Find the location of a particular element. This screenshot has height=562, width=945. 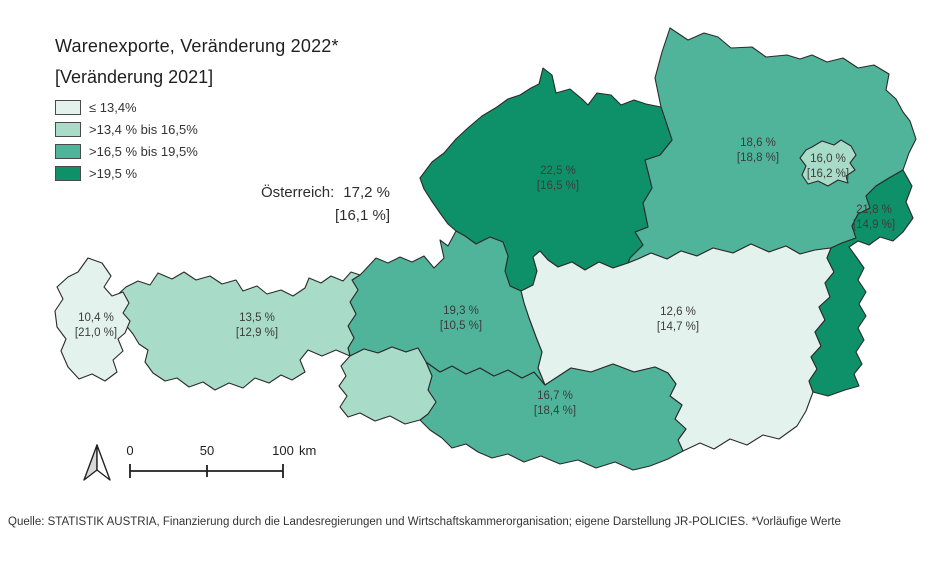

state-burgenland is located at coordinates (861, 283).